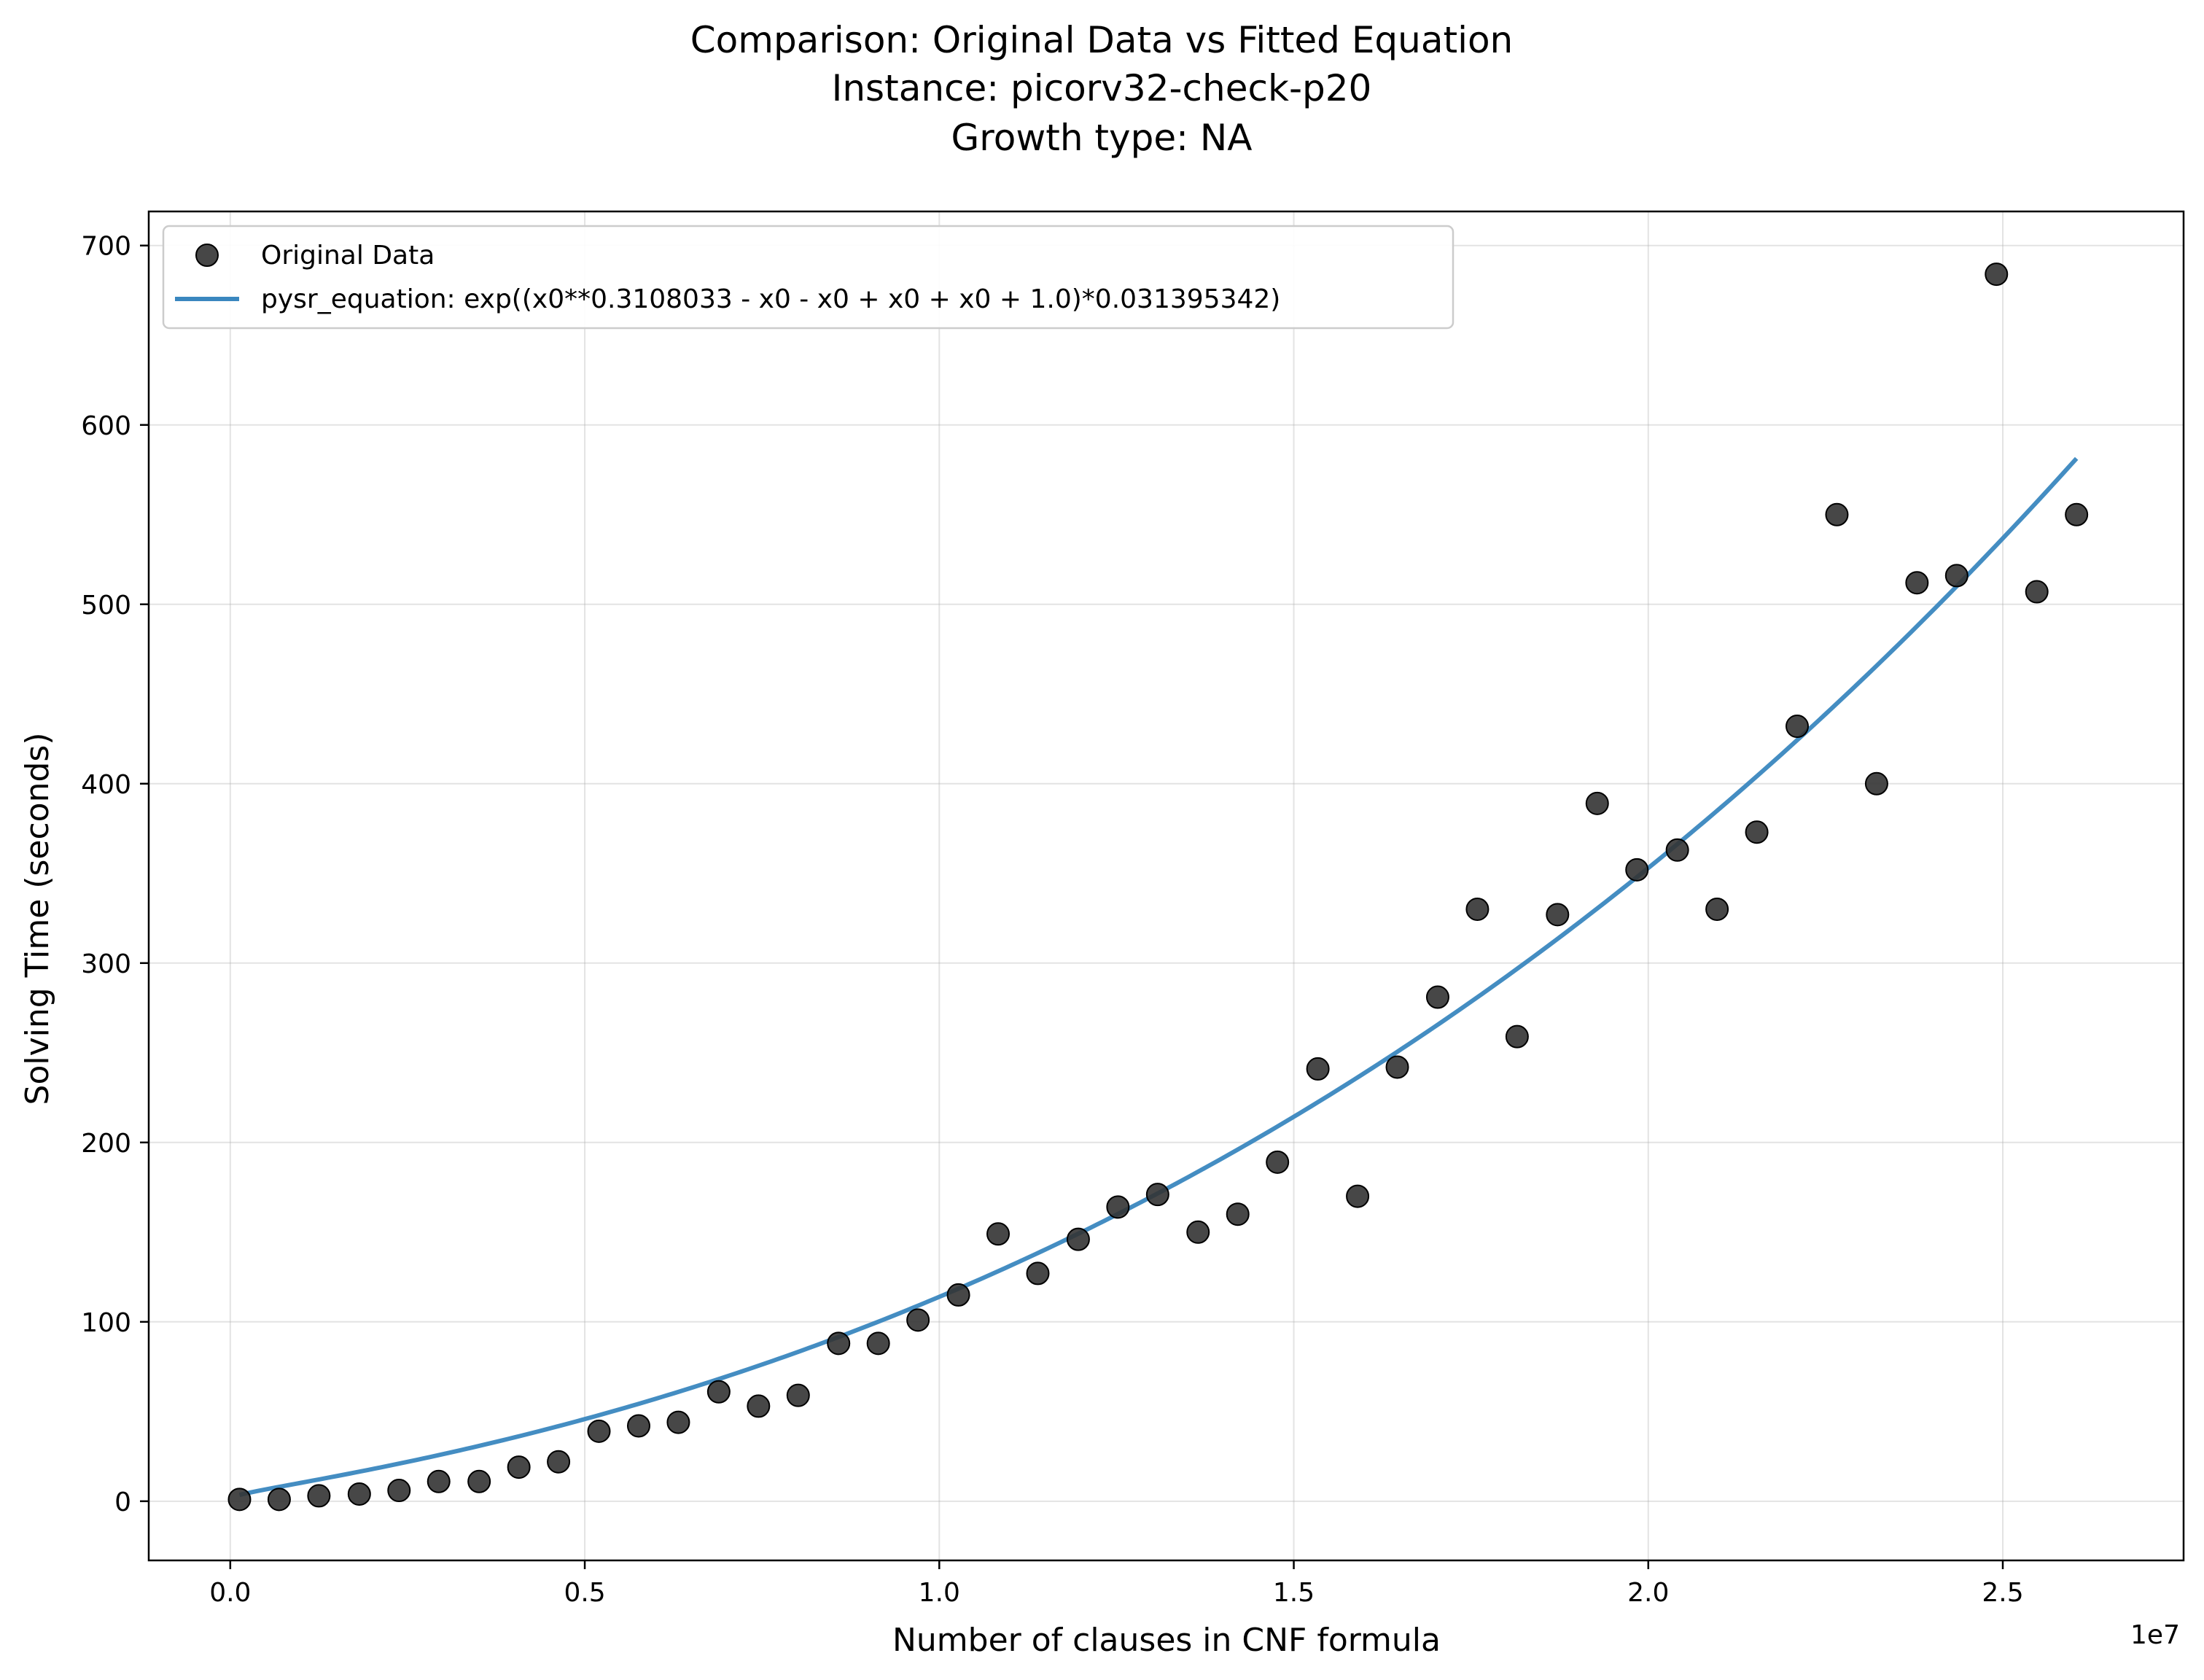  What do you see at coordinates (1102, 138) in the screenshot?
I see `chart-title-line-3: Growth type: NA` at bounding box center [1102, 138].